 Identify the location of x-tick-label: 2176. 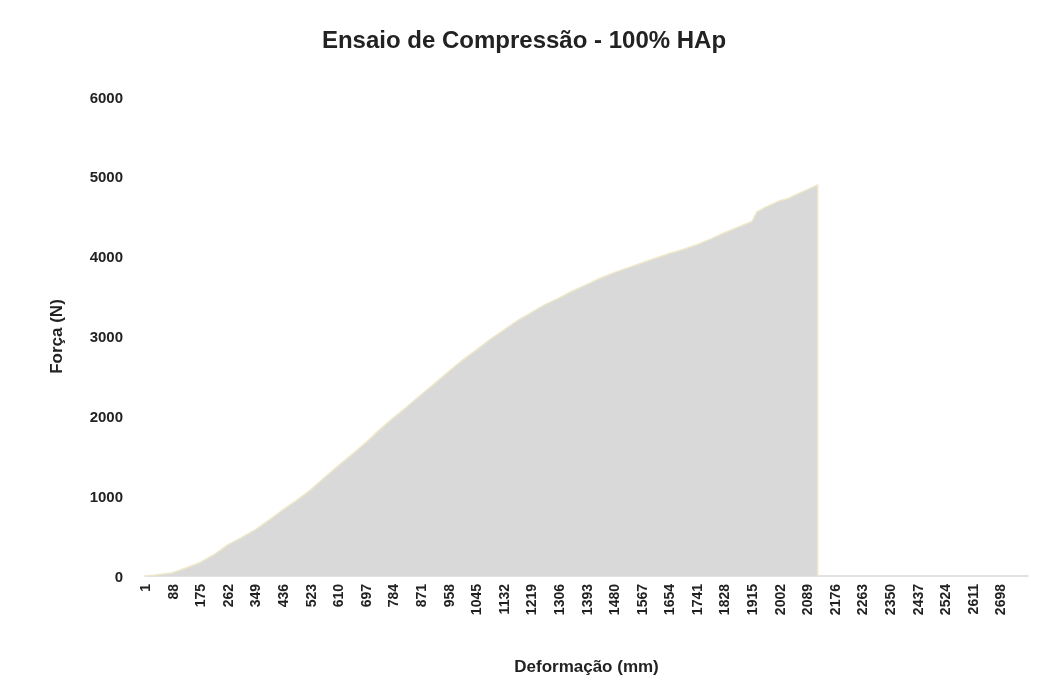
(834, 599).